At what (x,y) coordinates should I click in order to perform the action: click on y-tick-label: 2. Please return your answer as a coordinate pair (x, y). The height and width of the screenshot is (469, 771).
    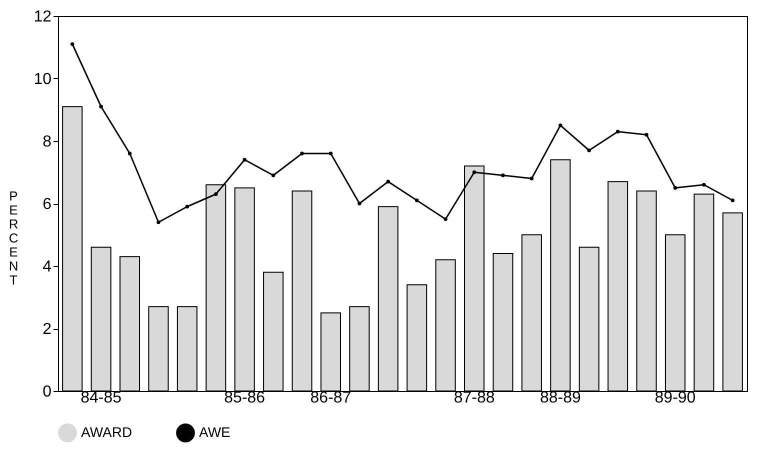
    Looking at the image, I should click on (47, 329).